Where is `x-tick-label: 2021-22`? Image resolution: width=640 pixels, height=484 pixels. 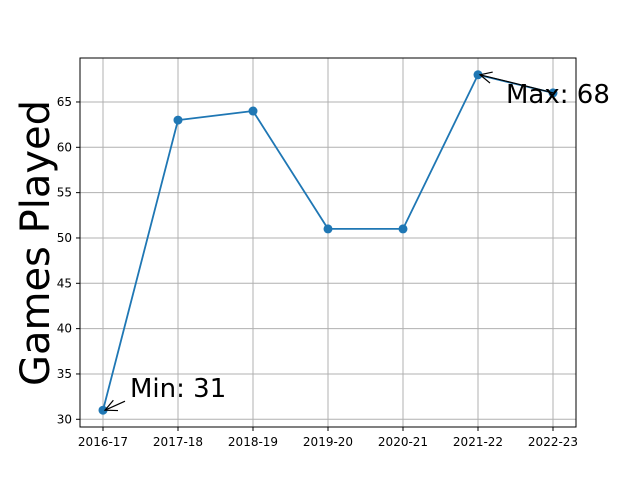 x-tick-label: 2021-22 is located at coordinates (478, 442).